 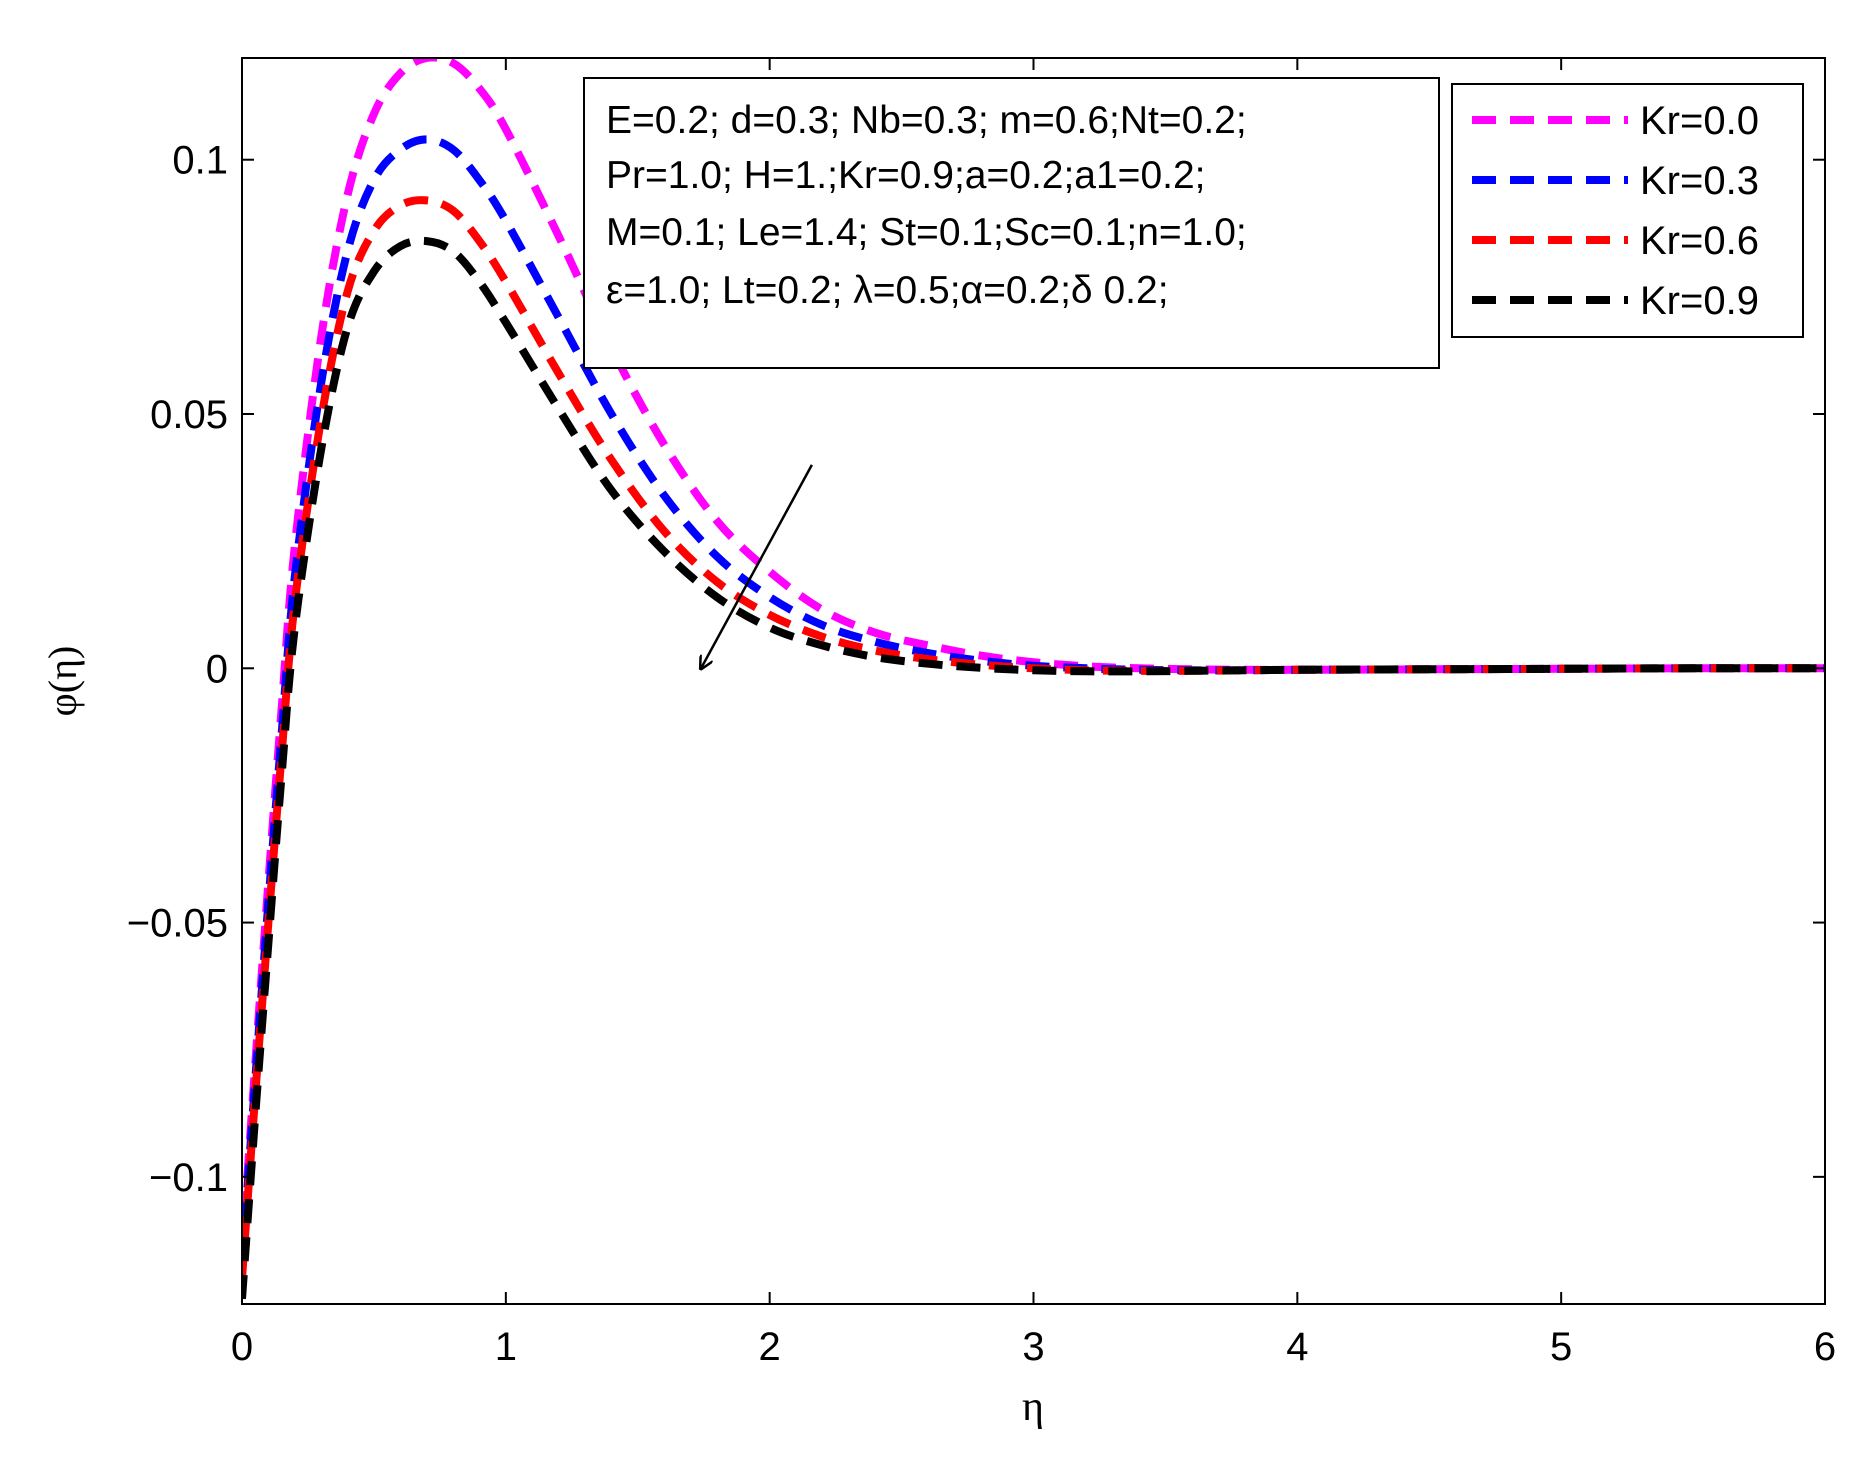 What do you see at coordinates (1297, 1347) in the screenshot?
I see `x-tick-label: 4` at bounding box center [1297, 1347].